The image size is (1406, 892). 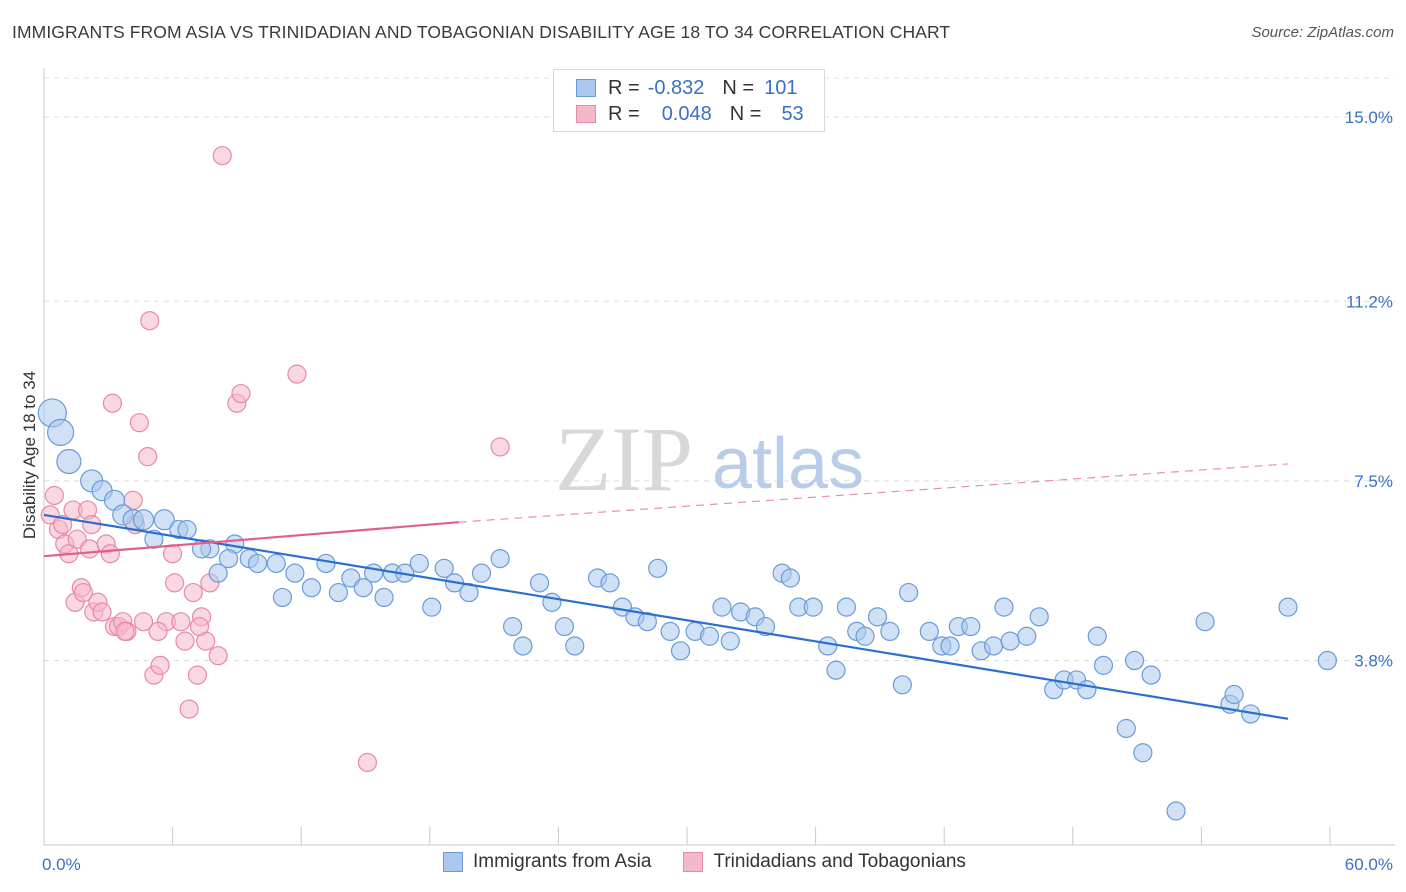 I want to click on source-credit: Source: ZipAtlas.com, so click(x=1322, y=32).